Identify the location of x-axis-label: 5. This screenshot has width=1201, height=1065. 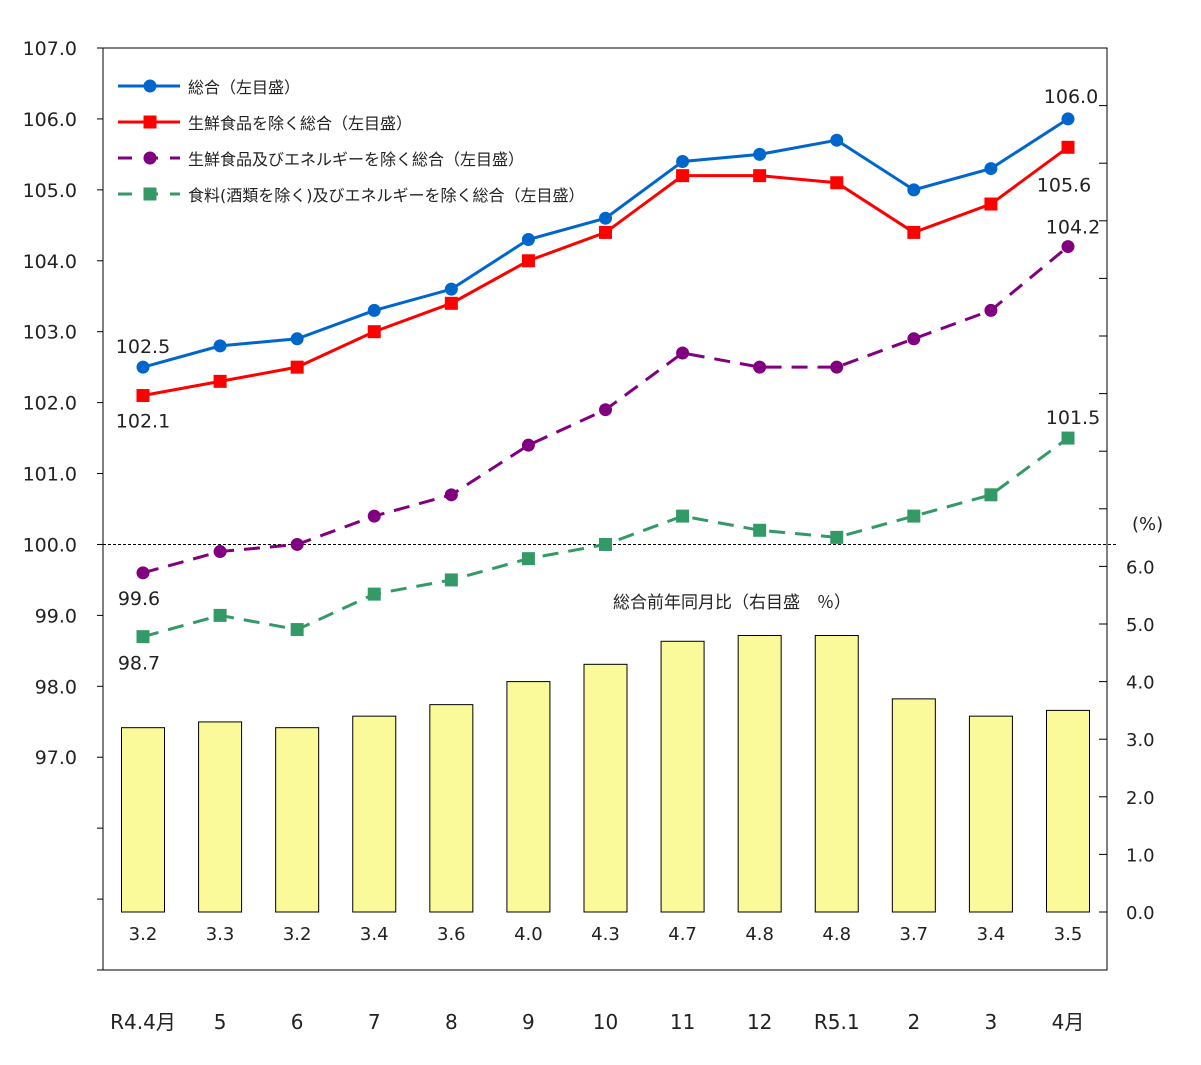
(220, 1022).